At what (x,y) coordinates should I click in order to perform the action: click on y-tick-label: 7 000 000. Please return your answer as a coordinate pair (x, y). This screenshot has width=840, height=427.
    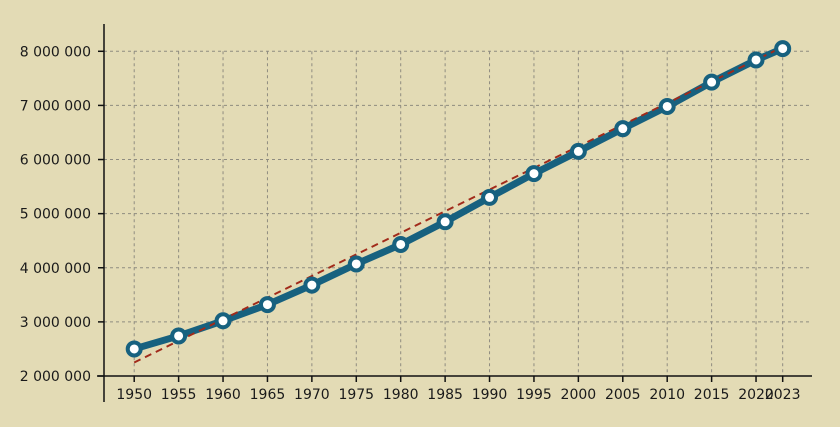
    Looking at the image, I should click on (55, 106).